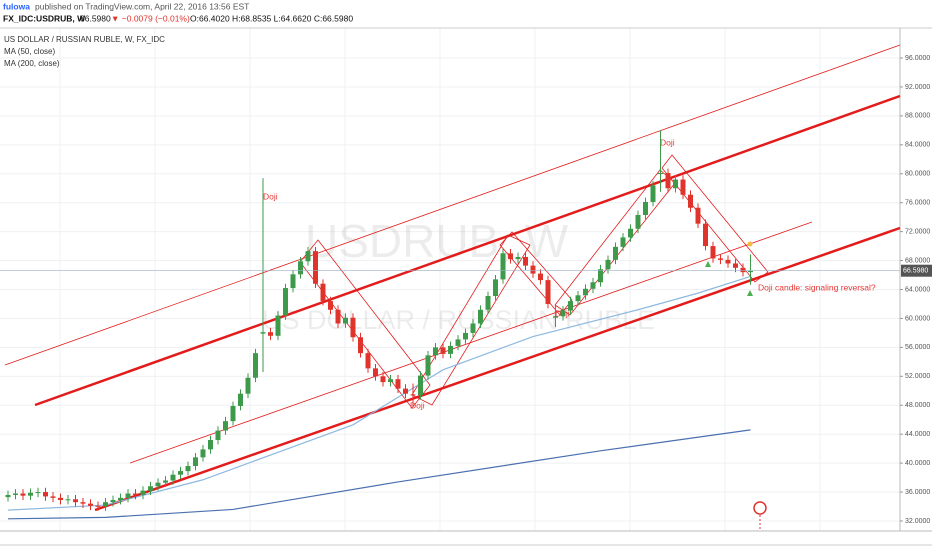 The width and height of the screenshot is (932, 550). What do you see at coordinates (917, 58) in the screenshot?
I see `y-tick-label: 96.0000` at bounding box center [917, 58].